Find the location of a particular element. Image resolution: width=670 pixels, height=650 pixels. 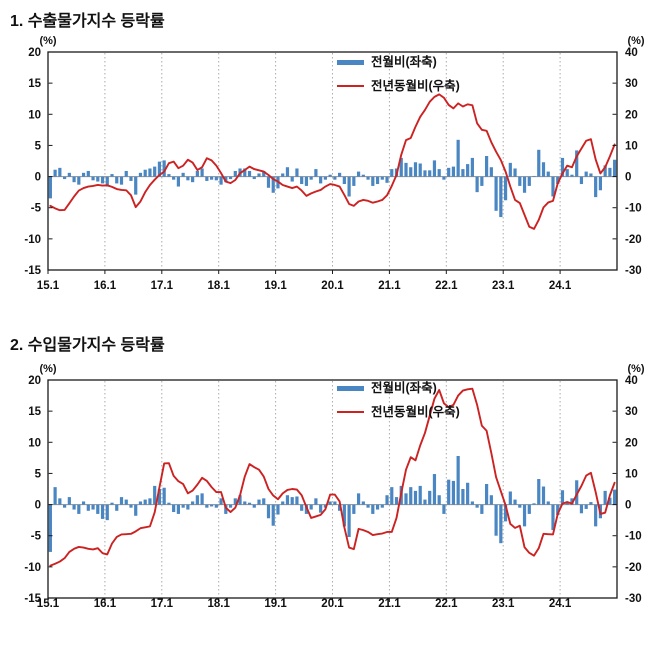

import-chart-legend: 전월비(좌축) 전년동월비(우축) is located at coordinates (398, 400).